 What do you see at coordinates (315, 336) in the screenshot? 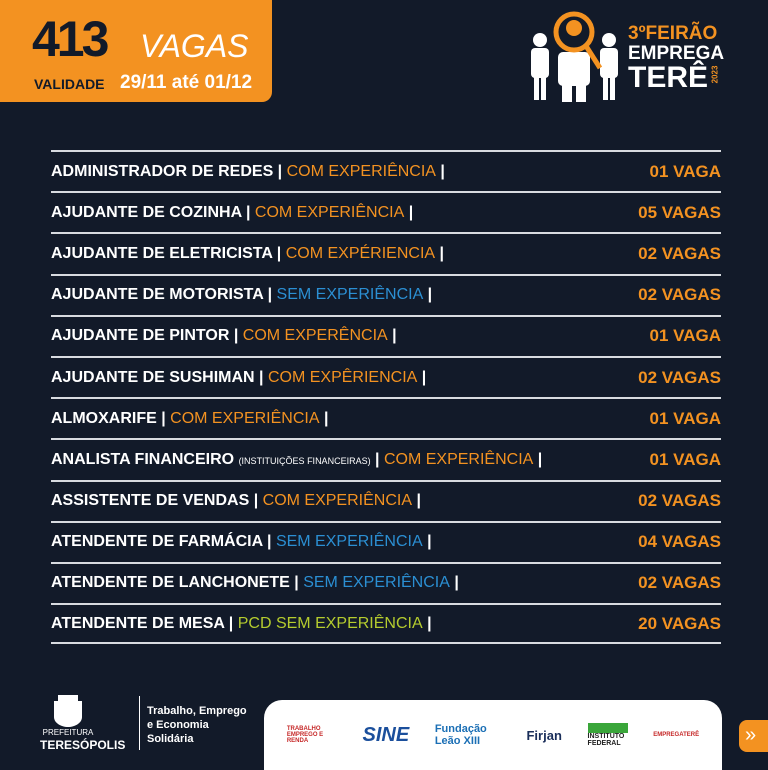
I see `job-requirement: COM EXPERÊNCIA` at bounding box center [315, 336].